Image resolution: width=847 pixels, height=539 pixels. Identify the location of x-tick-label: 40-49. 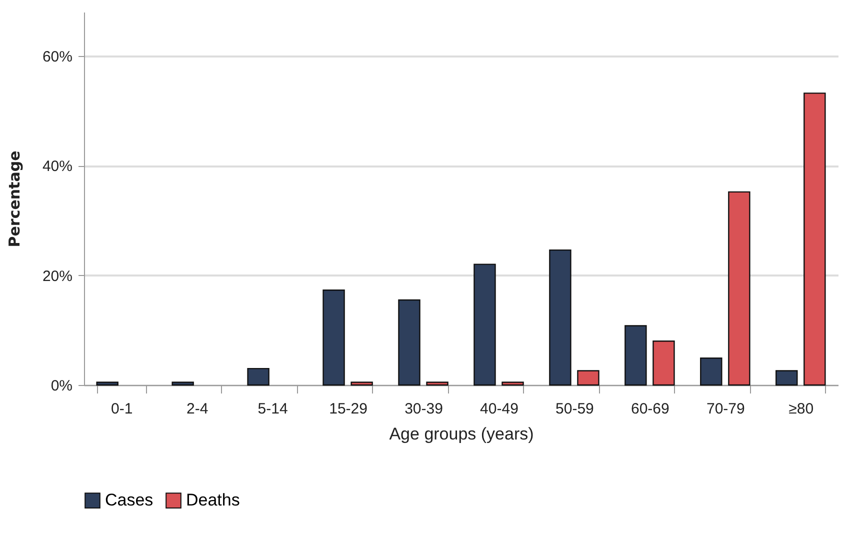
(499, 409).